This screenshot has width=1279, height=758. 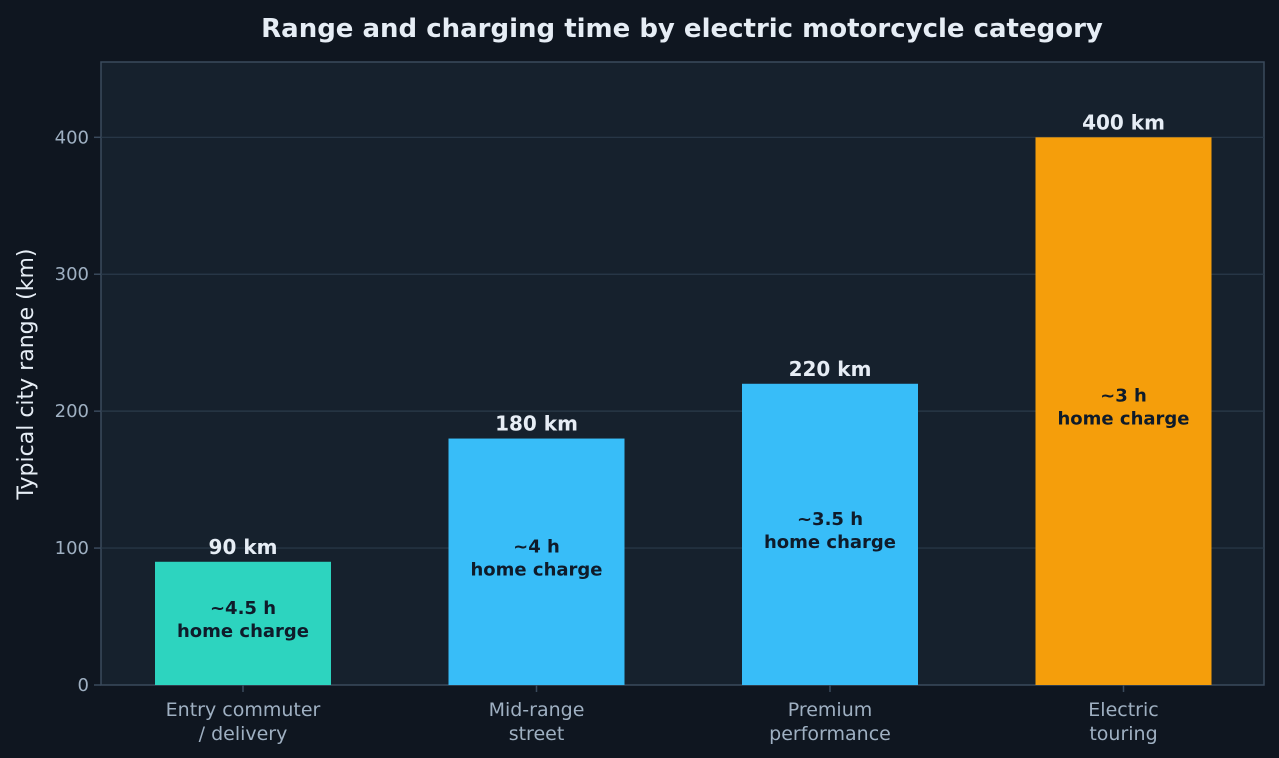 I want to click on value-label: 400 km, so click(x=1123, y=122).